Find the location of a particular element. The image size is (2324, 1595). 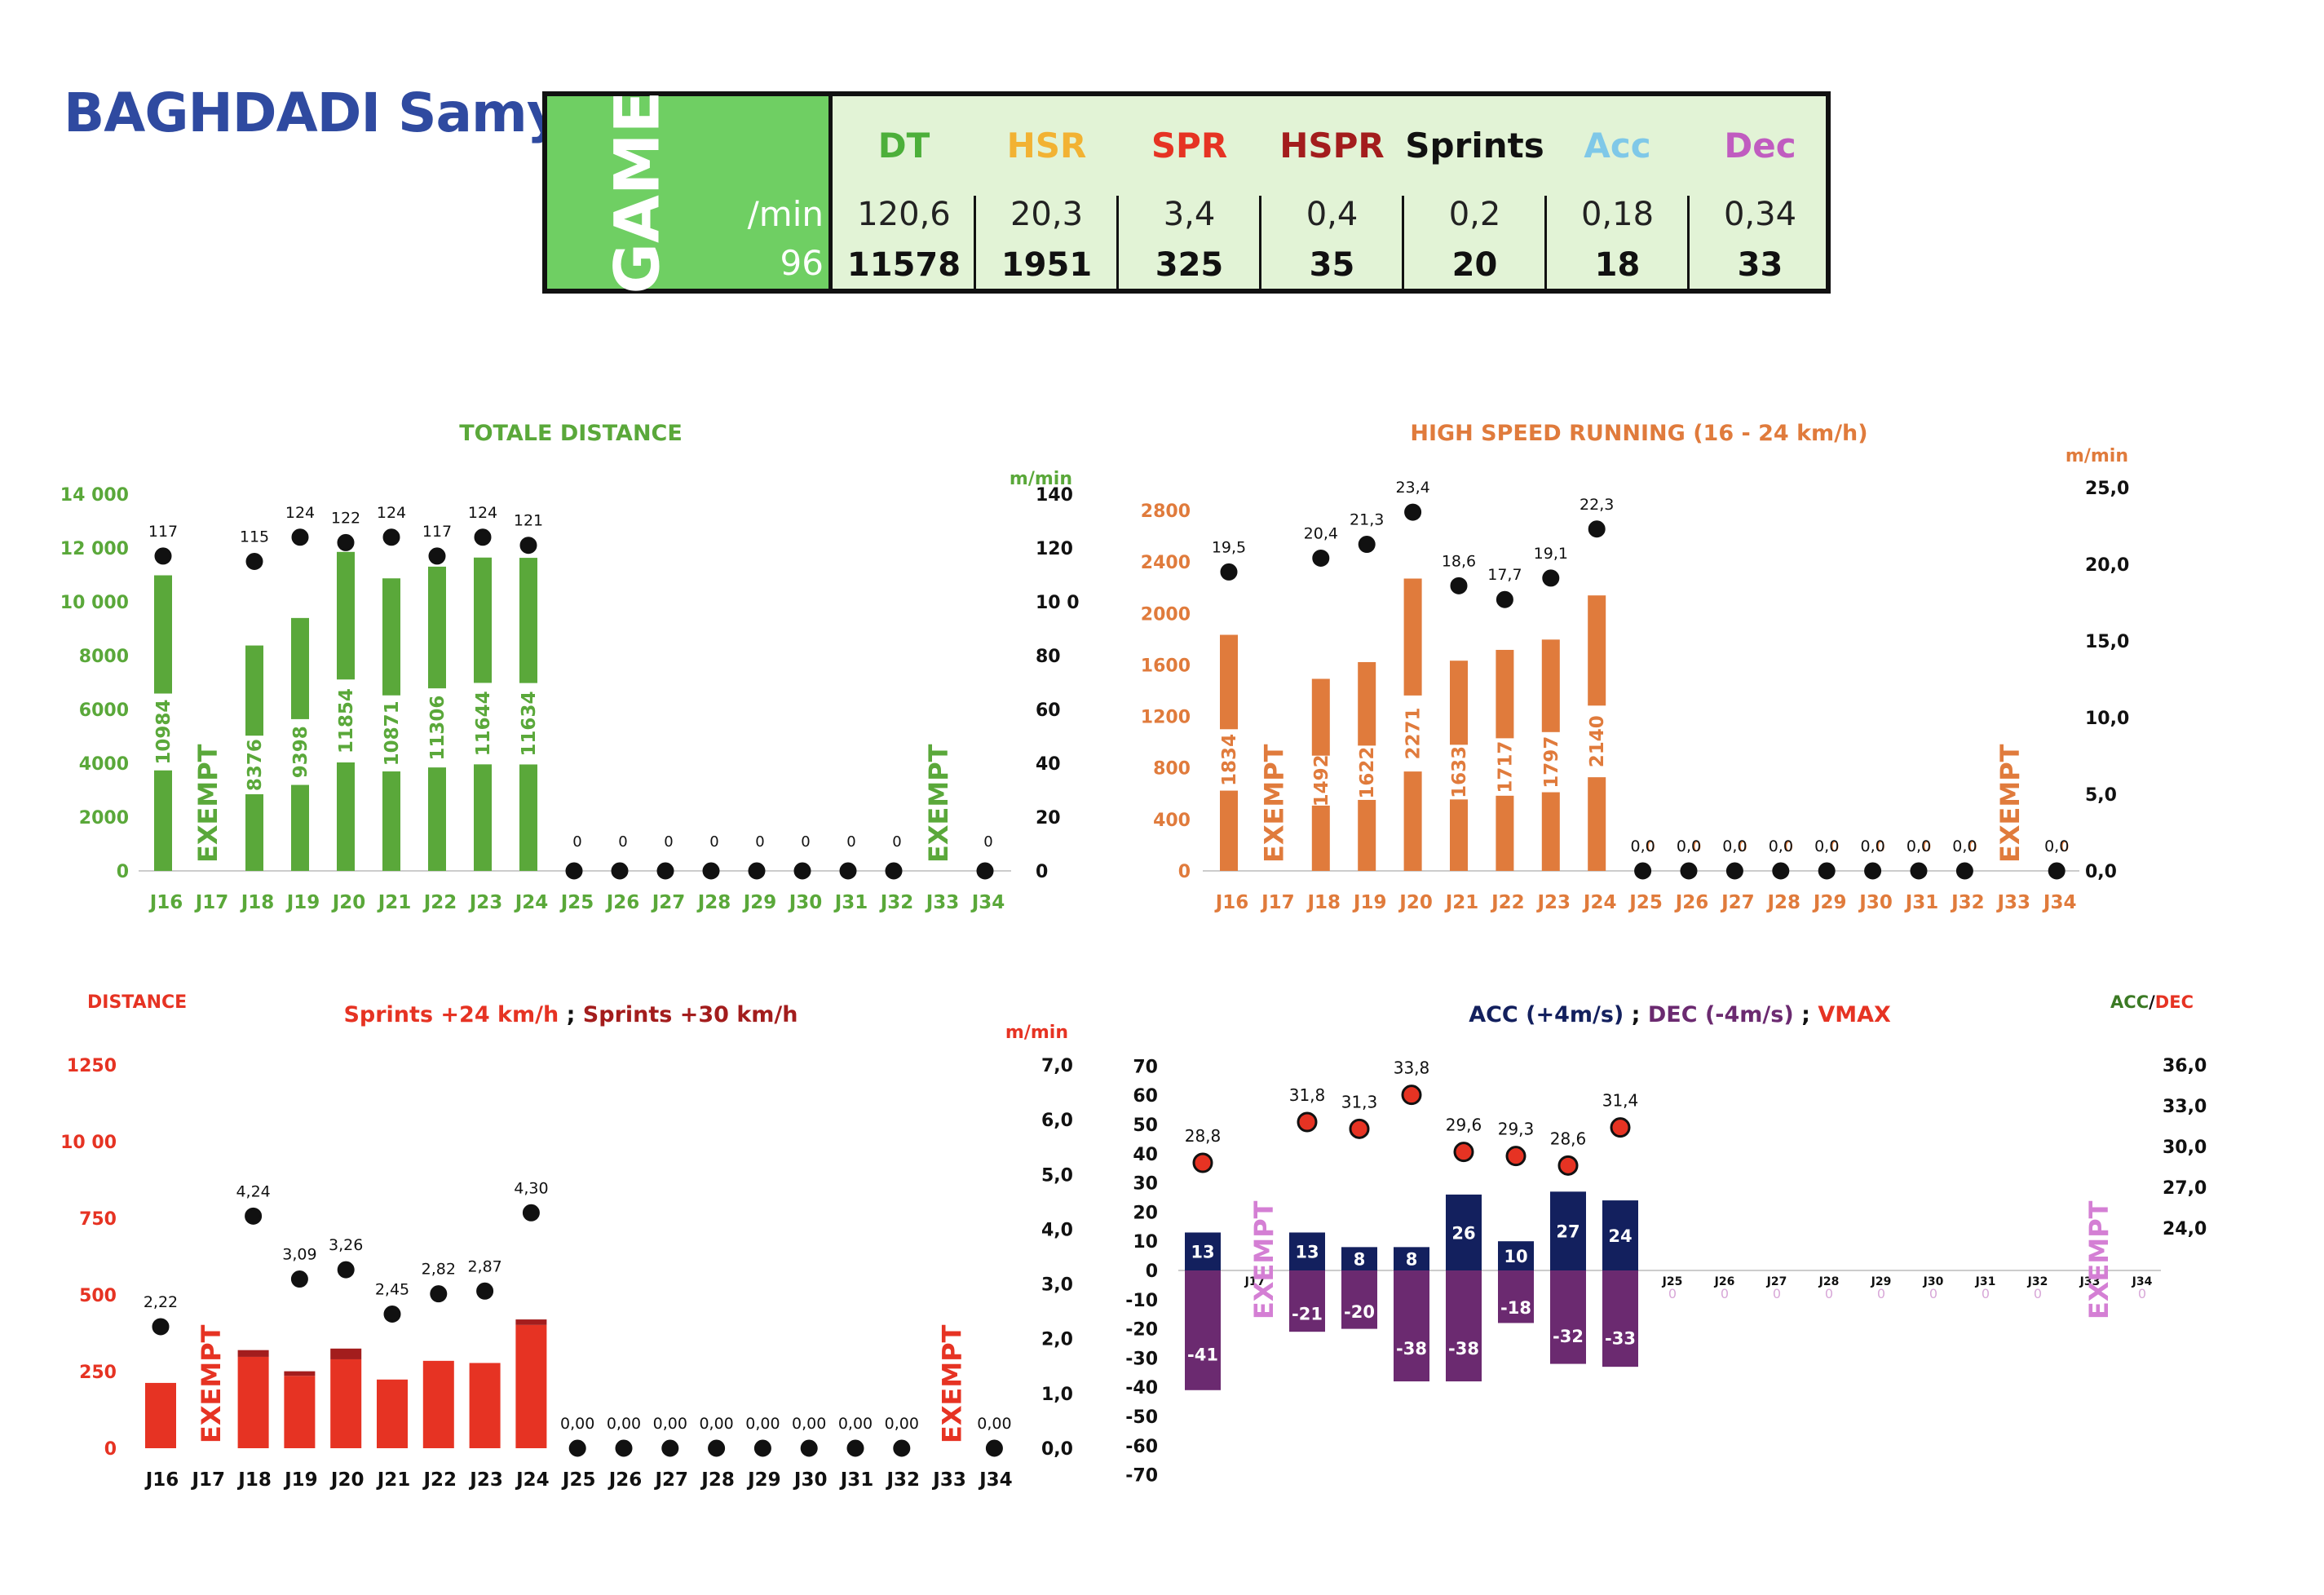

metric-total-dt: 11578 is located at coordinates (903, 265).